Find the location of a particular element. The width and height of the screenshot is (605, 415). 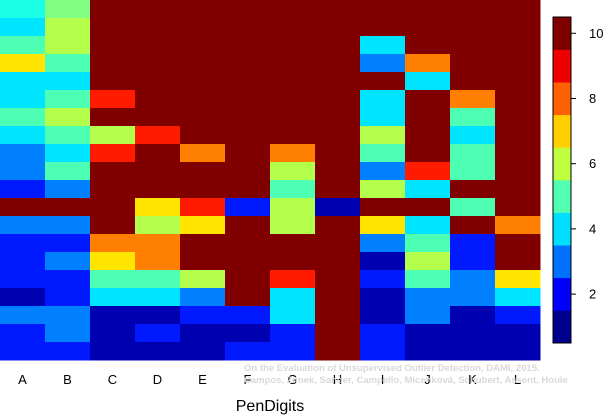

colorbar-ticks: 2 4 6 8 10 is located at coordinates (587, 164).